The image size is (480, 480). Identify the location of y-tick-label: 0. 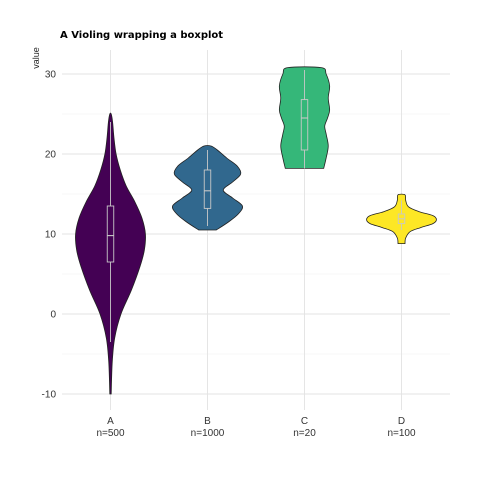
(53, 315).